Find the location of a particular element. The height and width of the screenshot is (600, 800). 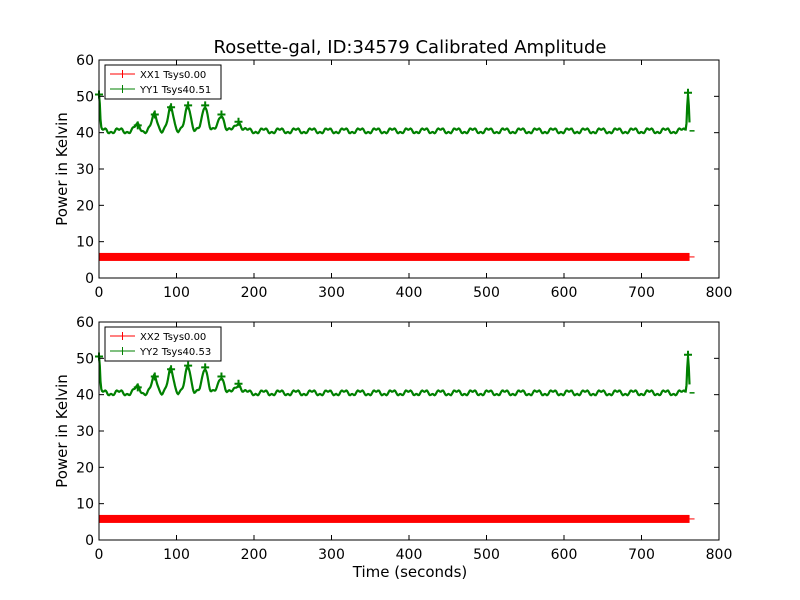

legend: XX2 Tsys0.00 YY2 Tsys40.53 is located at coordinates (163, 344).